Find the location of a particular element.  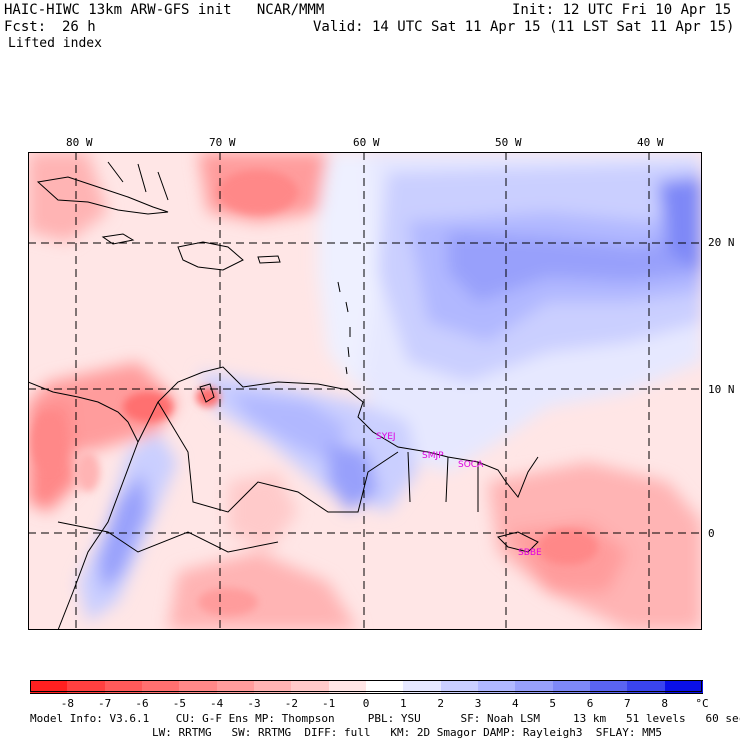

colorbar-tick-label: 7 is located at coordinates (627, 703).